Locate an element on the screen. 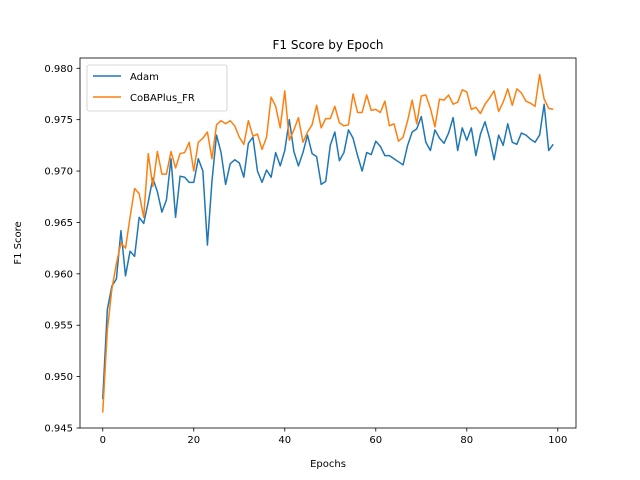  x-tick-label: 20 is located at coordinates (193, 440).